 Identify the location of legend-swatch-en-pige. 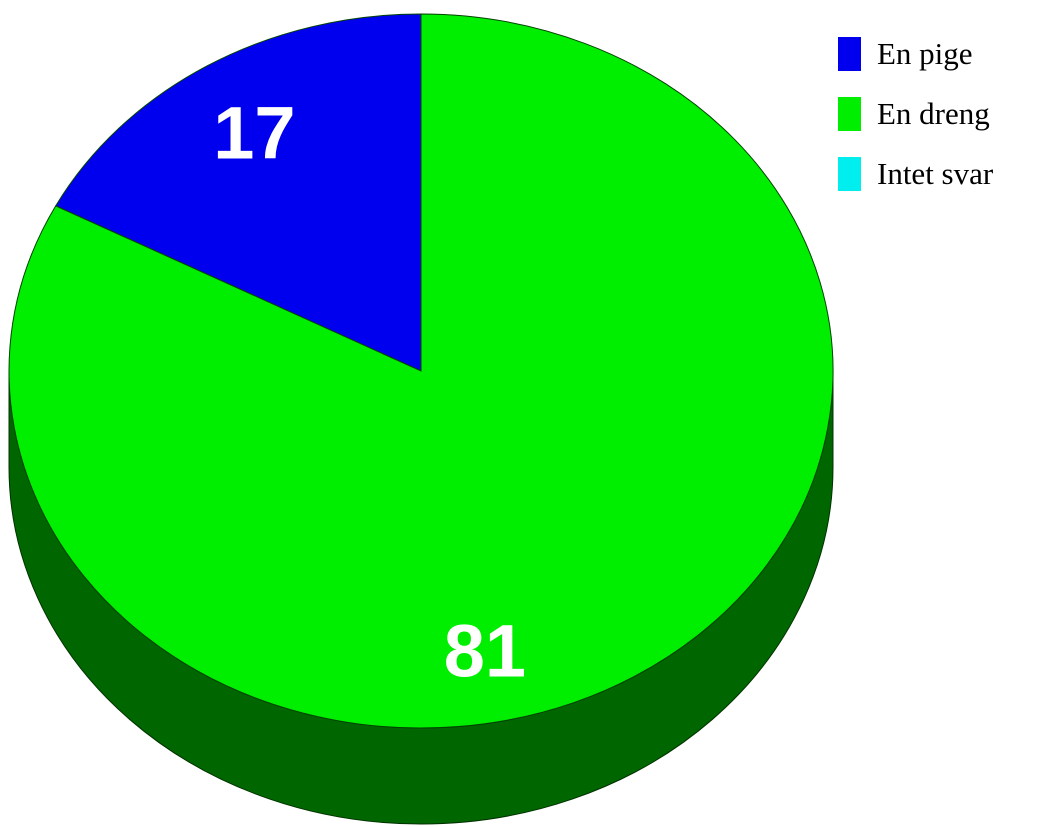
(849, 54).